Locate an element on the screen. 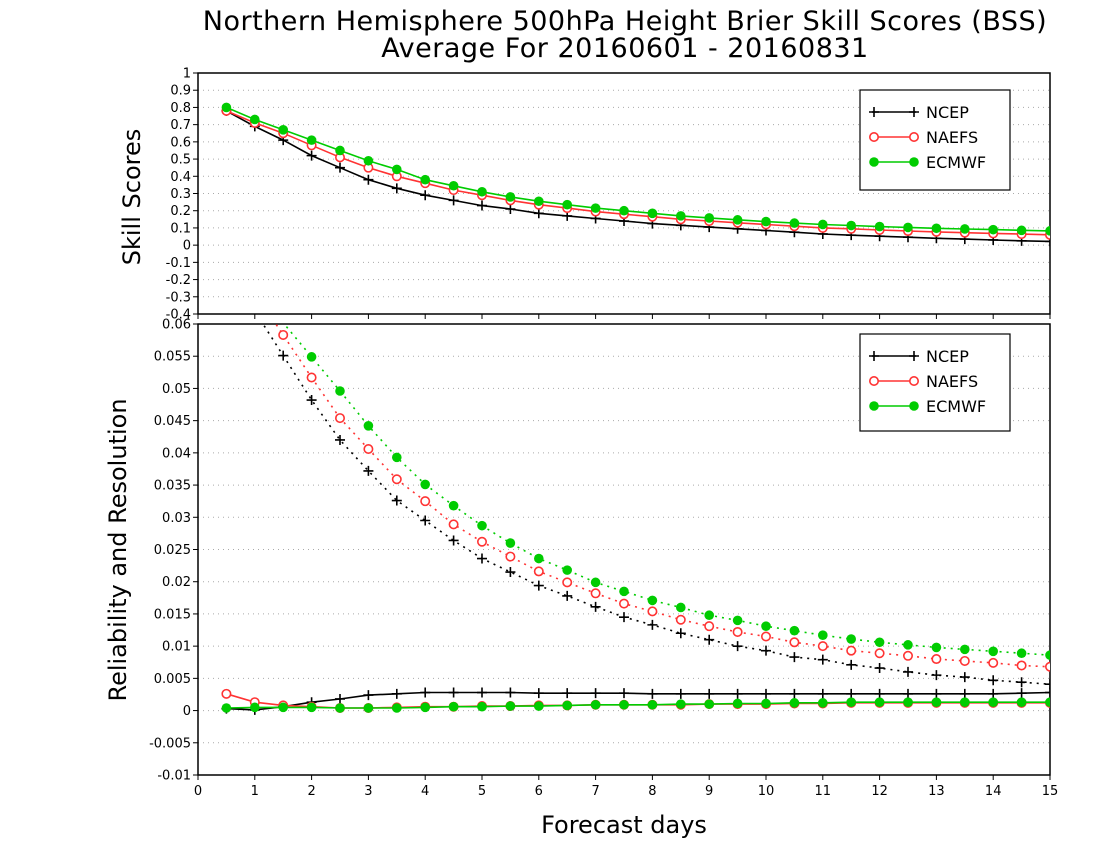 This screenshot has height=850, width=1100. x-axis-label: Forecast days is located at coordinates (624, 825).